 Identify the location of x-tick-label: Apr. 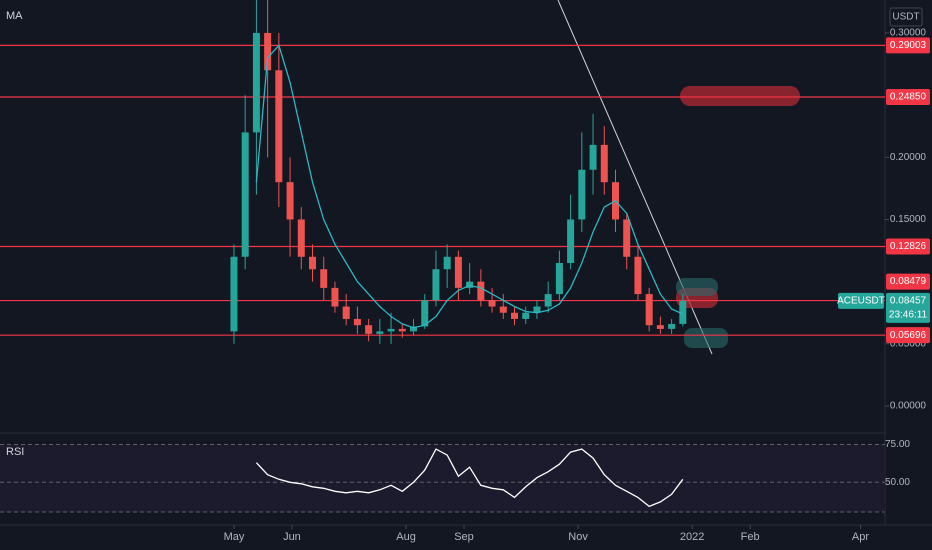
(860, 537).